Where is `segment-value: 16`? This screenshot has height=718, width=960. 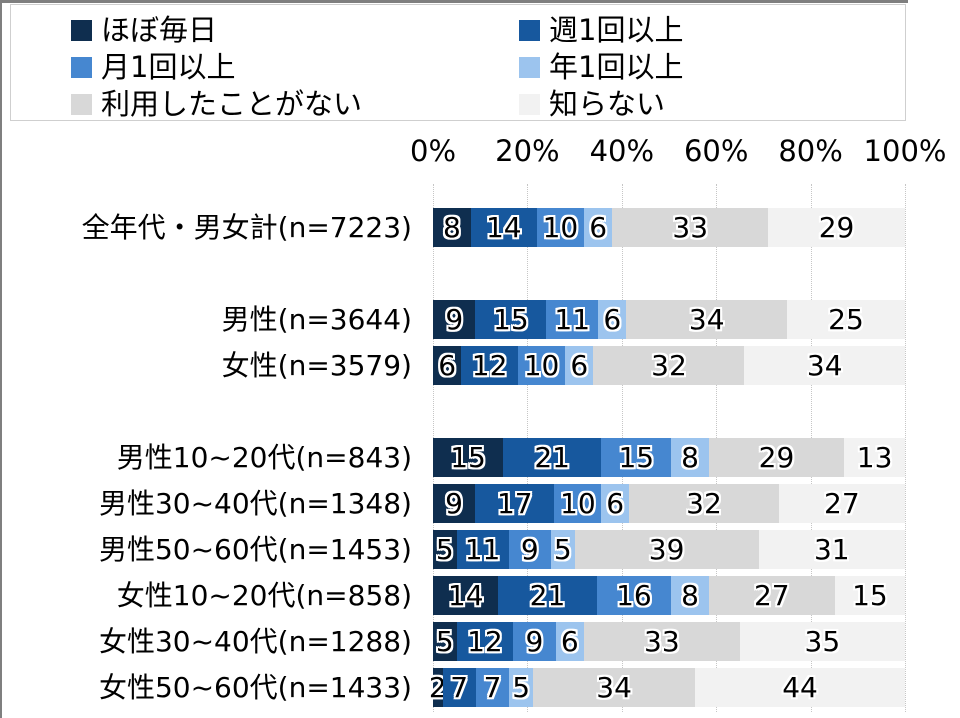
segment-value: 16 is located at coordinates (634, 595).